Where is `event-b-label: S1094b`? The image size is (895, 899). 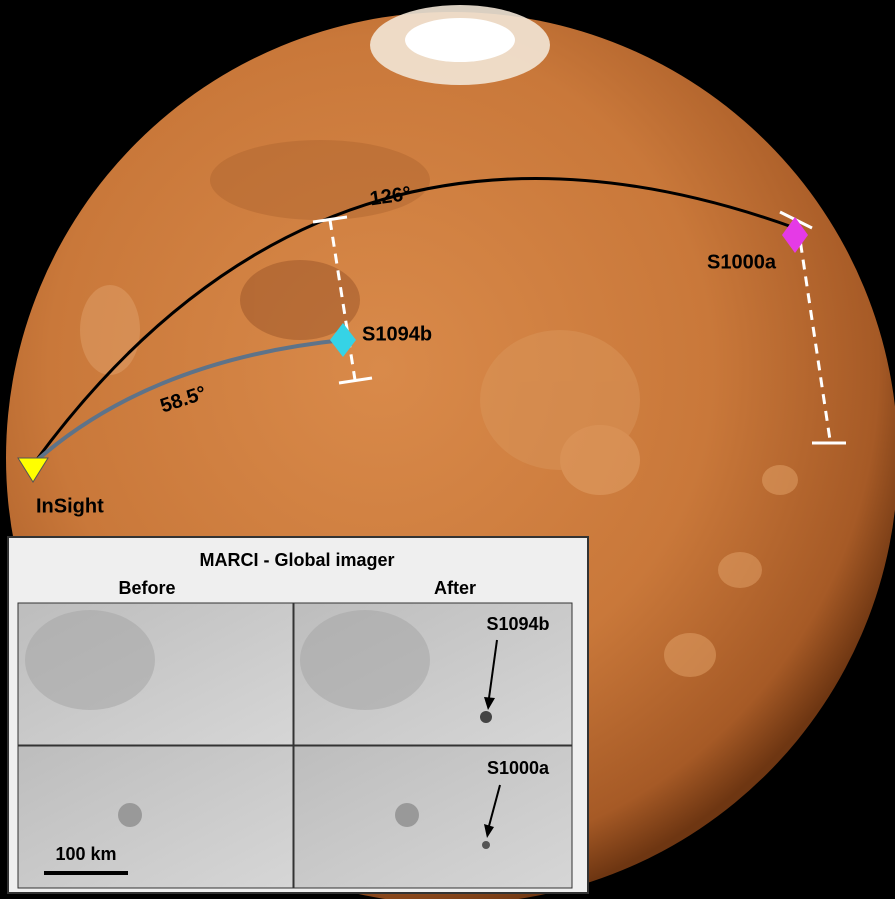
event-b-label: S1094b is located at coordinates (397, 334).